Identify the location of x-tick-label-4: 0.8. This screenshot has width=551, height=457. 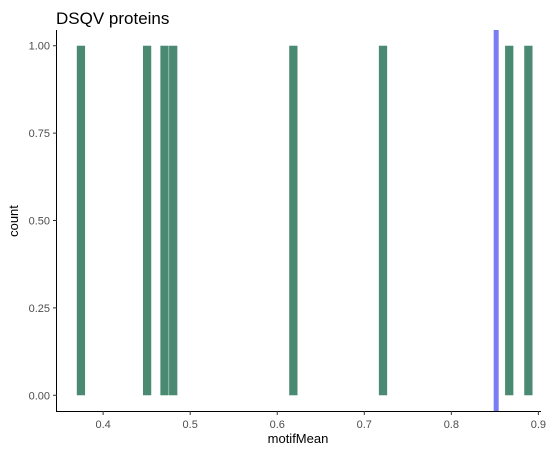
(451, 425).